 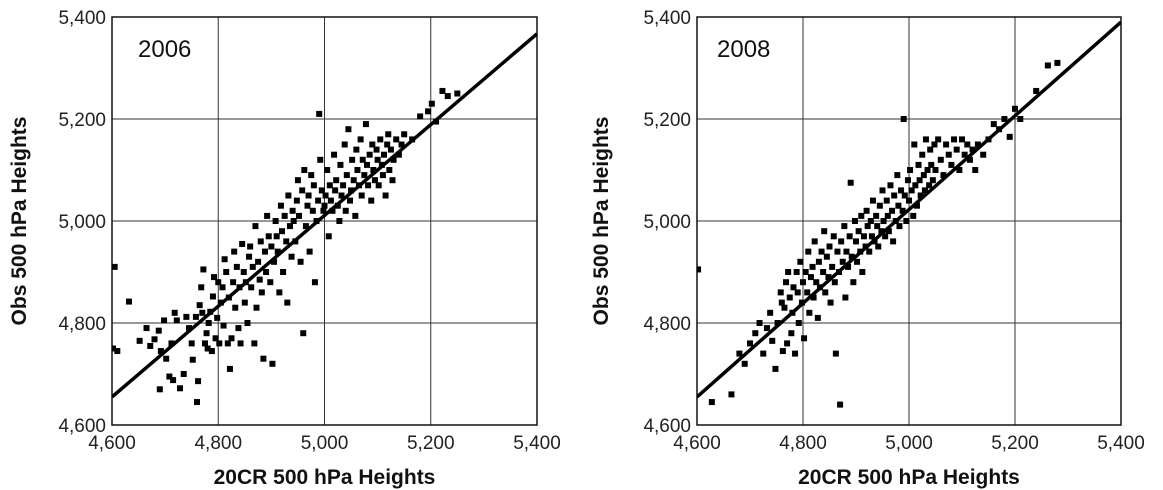 I want to click on y-tick-label: 5,000, so click(x=667, y=222).